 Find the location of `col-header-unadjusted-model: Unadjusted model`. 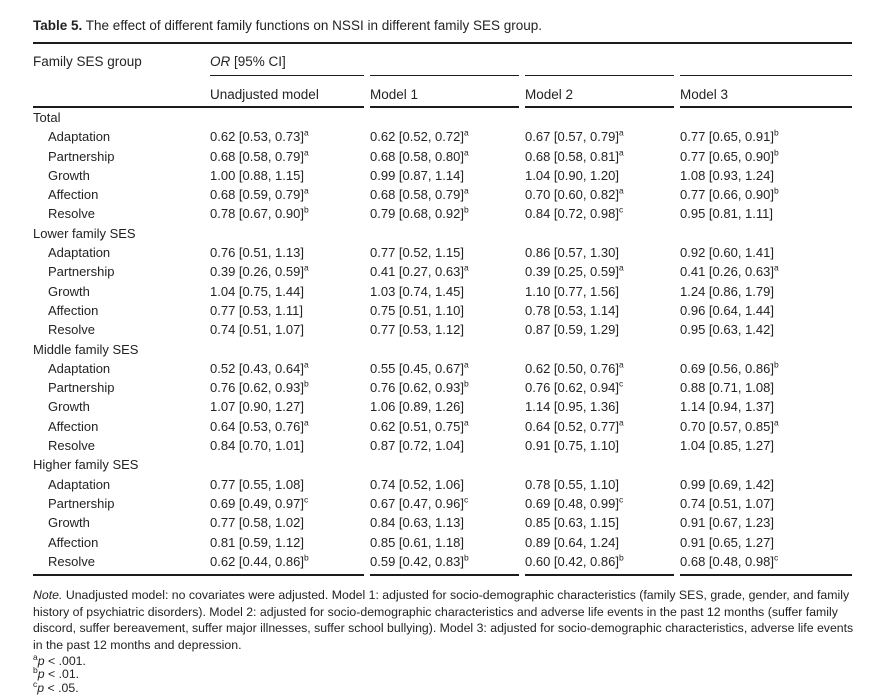

col-header-unadjusted-model: Unadjusted model is located at coordinates (264, 94).